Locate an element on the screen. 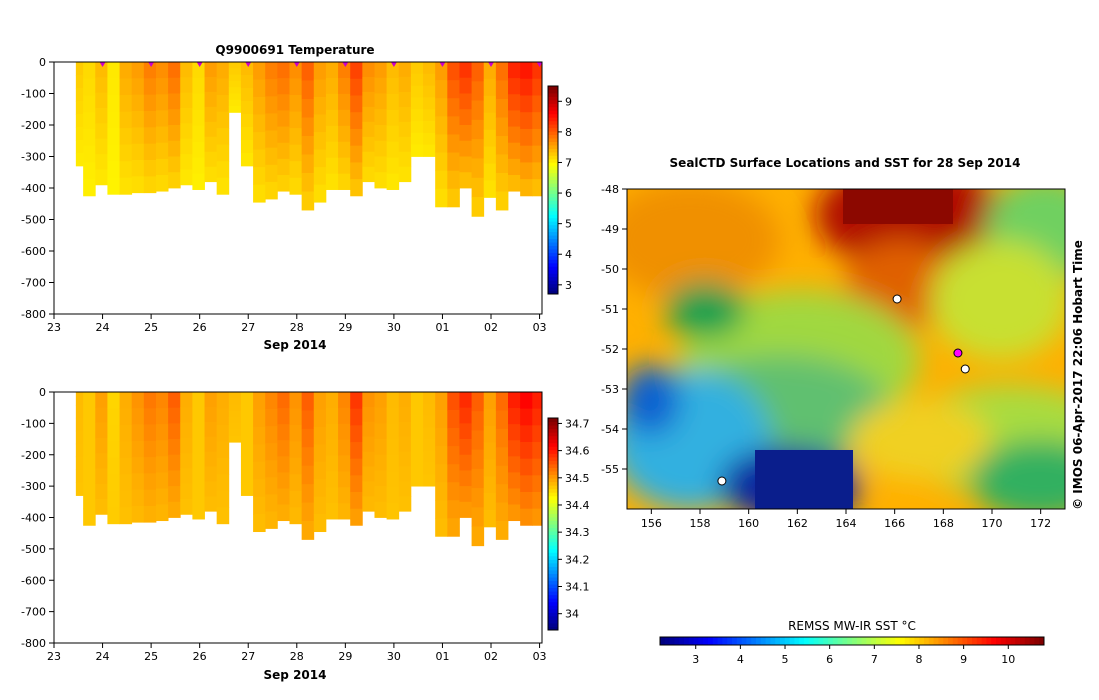 The height and width of the screenshot is (700, 1099). lon-tick-label: 156 is located at coordinates (651, 523).